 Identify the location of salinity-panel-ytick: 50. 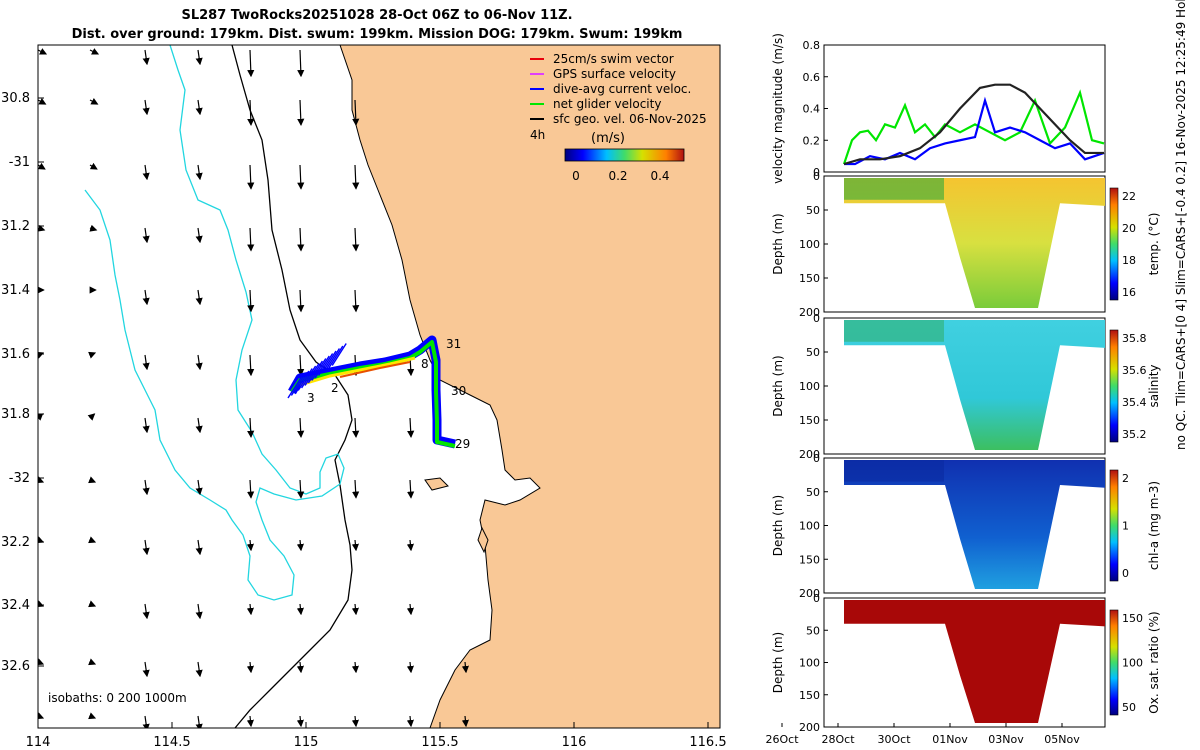
(813, 352).